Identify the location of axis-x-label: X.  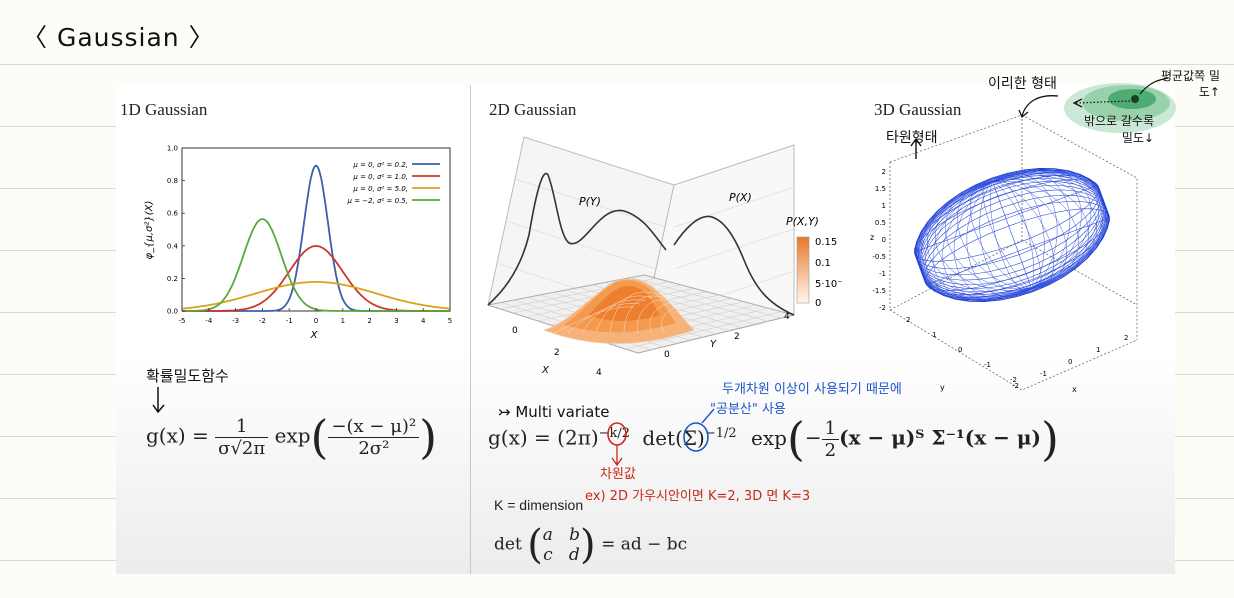
(545, 370).